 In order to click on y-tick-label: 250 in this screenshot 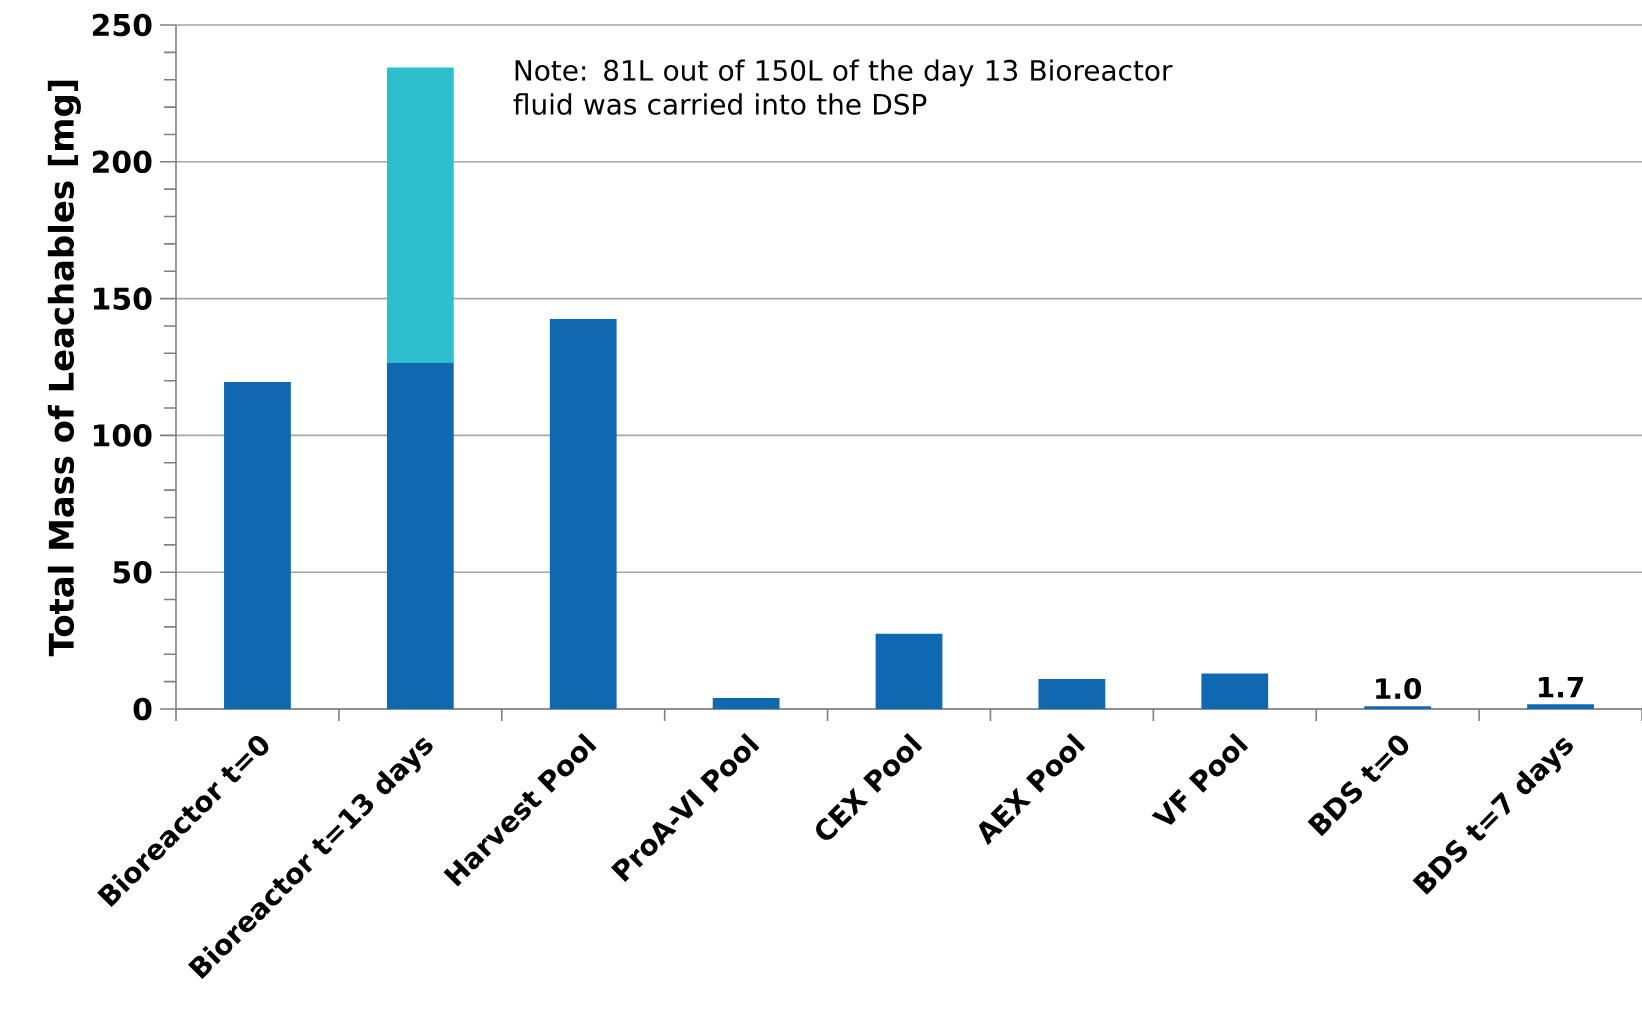, I will do `click(122, 25)`.